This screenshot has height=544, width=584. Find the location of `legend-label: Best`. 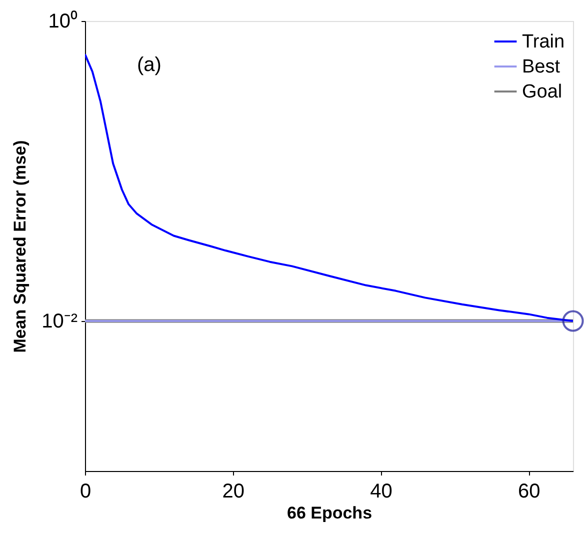

legend-label: Best is located at coordinates (541, 67).